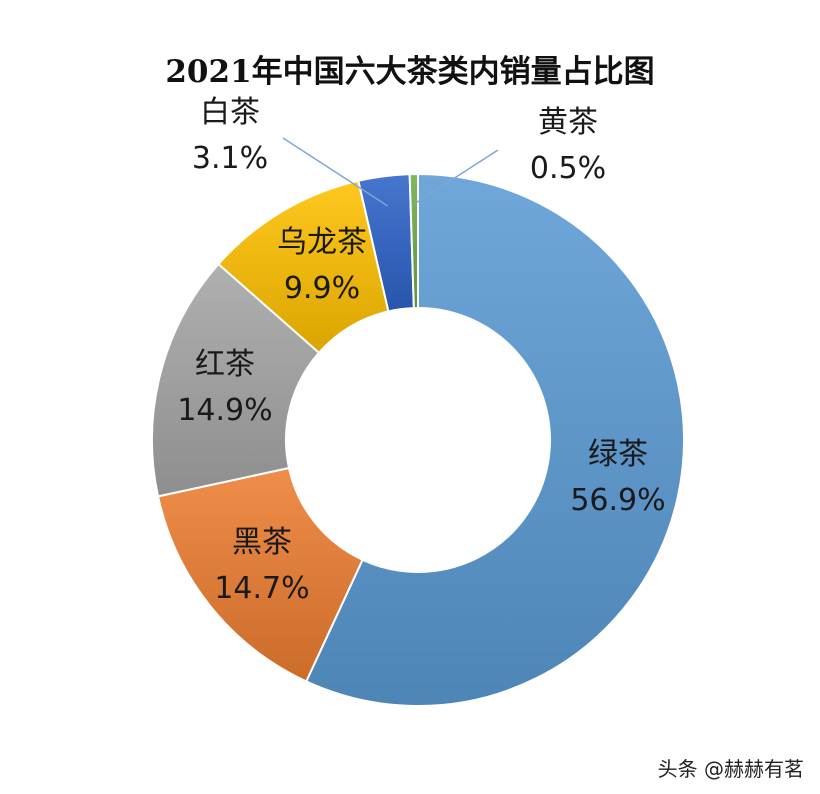 The width and height of the screenshot is (820, 794). What do you see at coordinates (261, 588) in the screenshot?
I see `slice-label-value-1: 14.7%` at bounding box center [261, 588].